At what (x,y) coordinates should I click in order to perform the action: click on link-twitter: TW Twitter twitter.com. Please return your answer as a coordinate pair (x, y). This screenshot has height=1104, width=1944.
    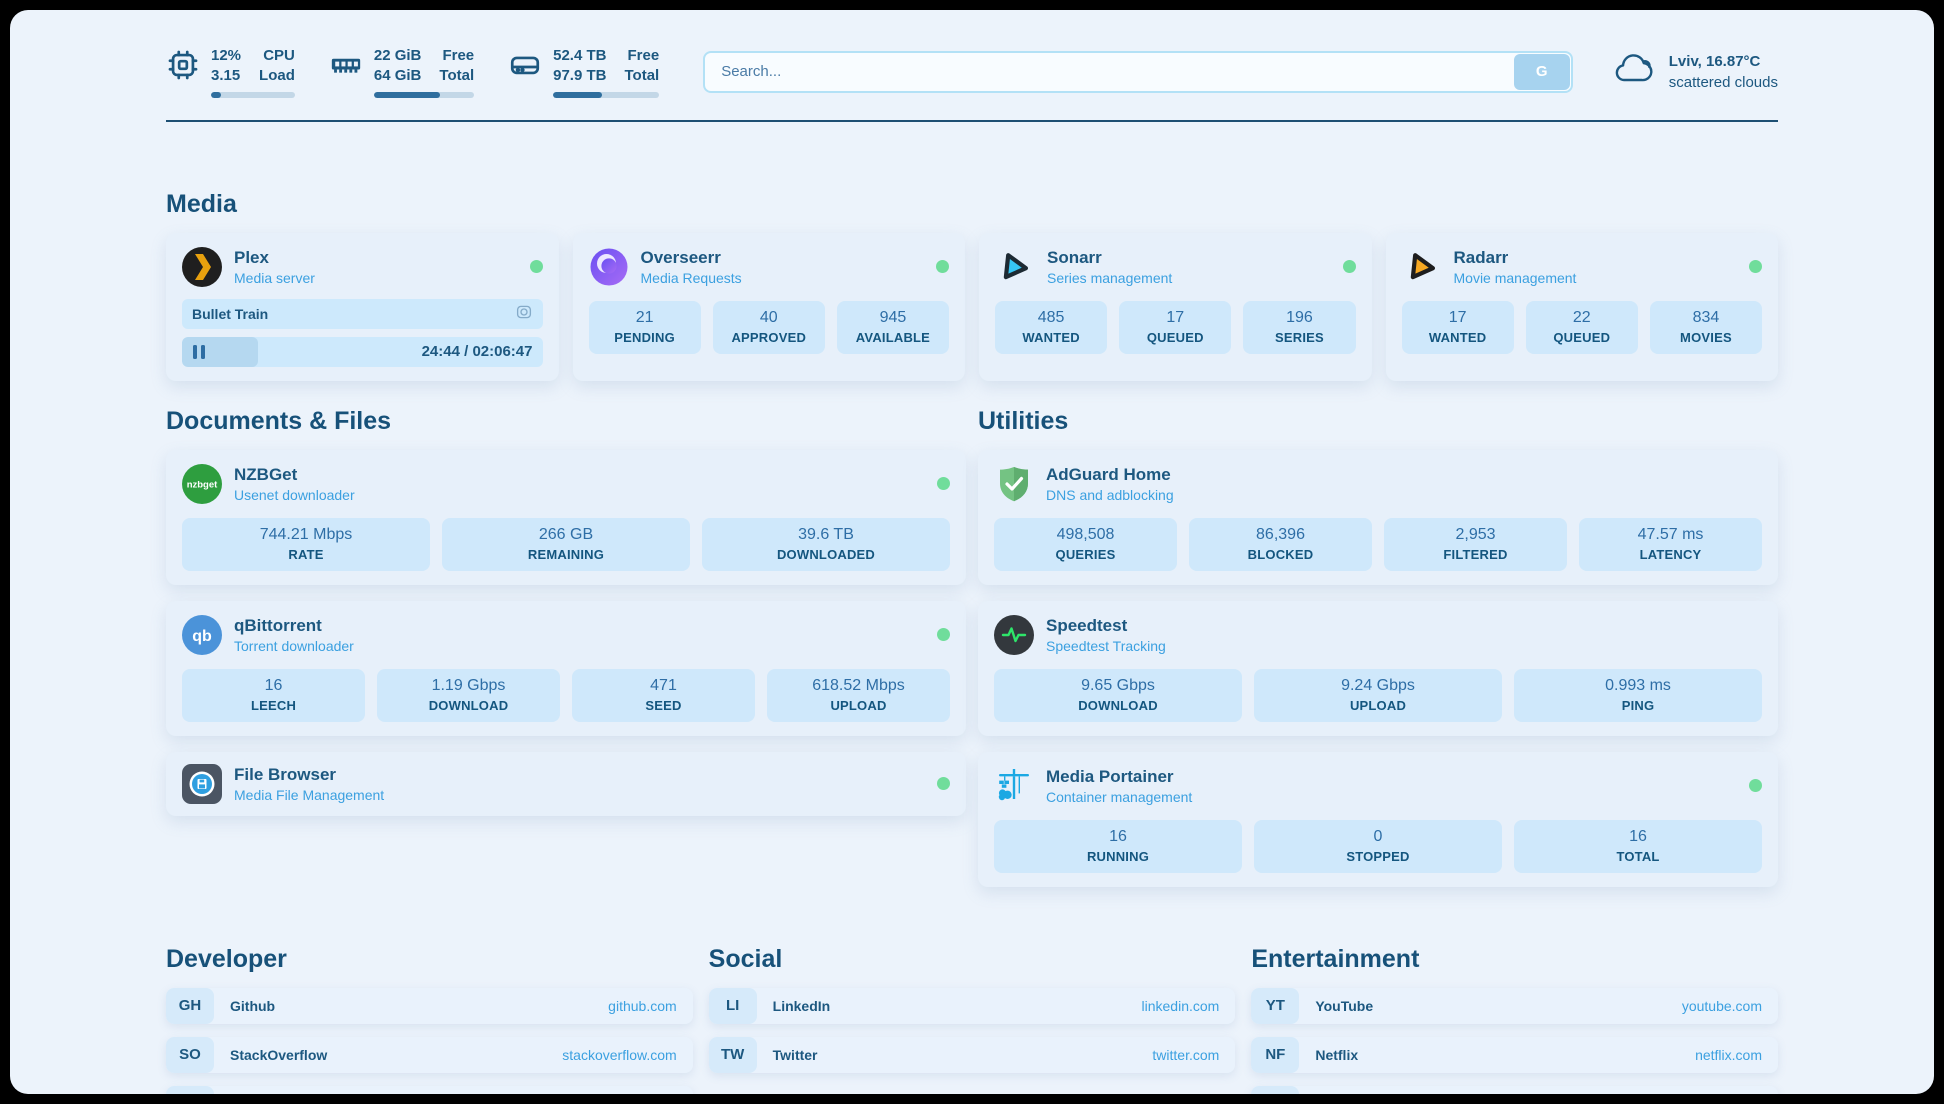
    Looking at the image, I should click on (972, 1054).